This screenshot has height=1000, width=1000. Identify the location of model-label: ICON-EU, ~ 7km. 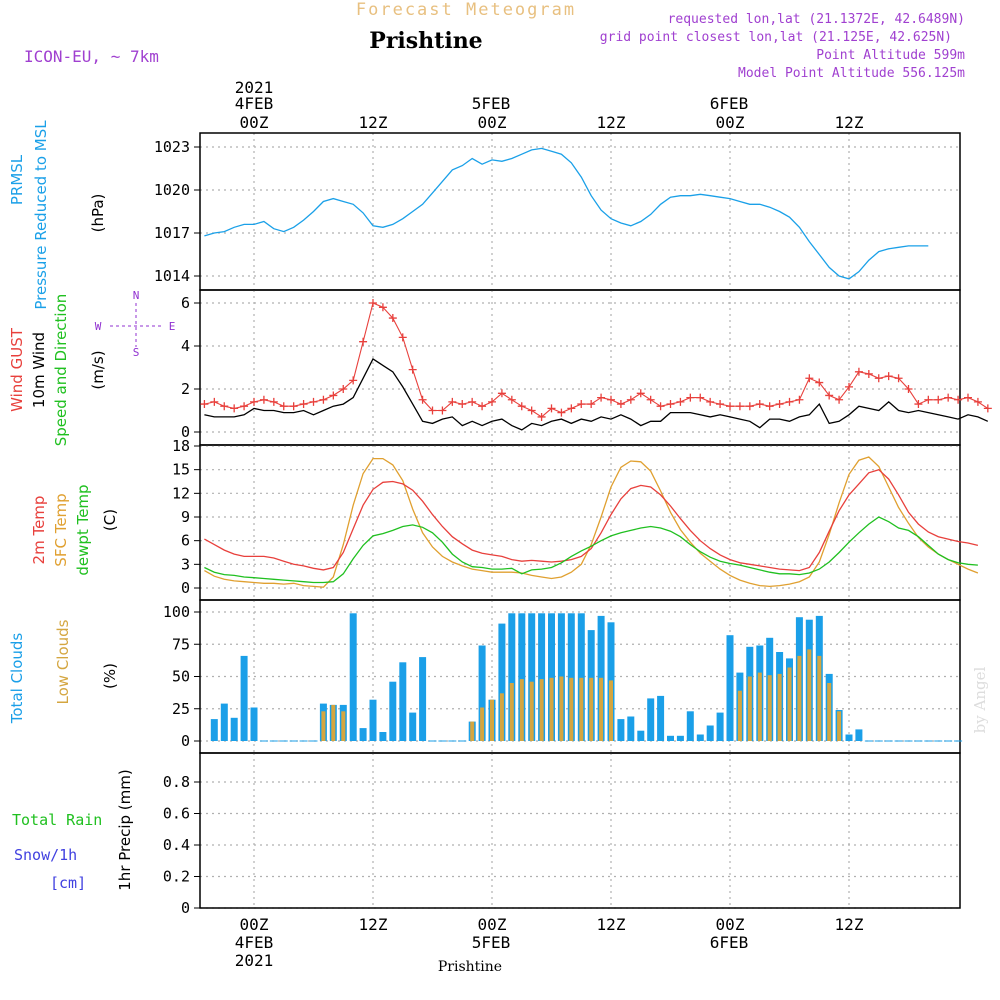
(91, 56).